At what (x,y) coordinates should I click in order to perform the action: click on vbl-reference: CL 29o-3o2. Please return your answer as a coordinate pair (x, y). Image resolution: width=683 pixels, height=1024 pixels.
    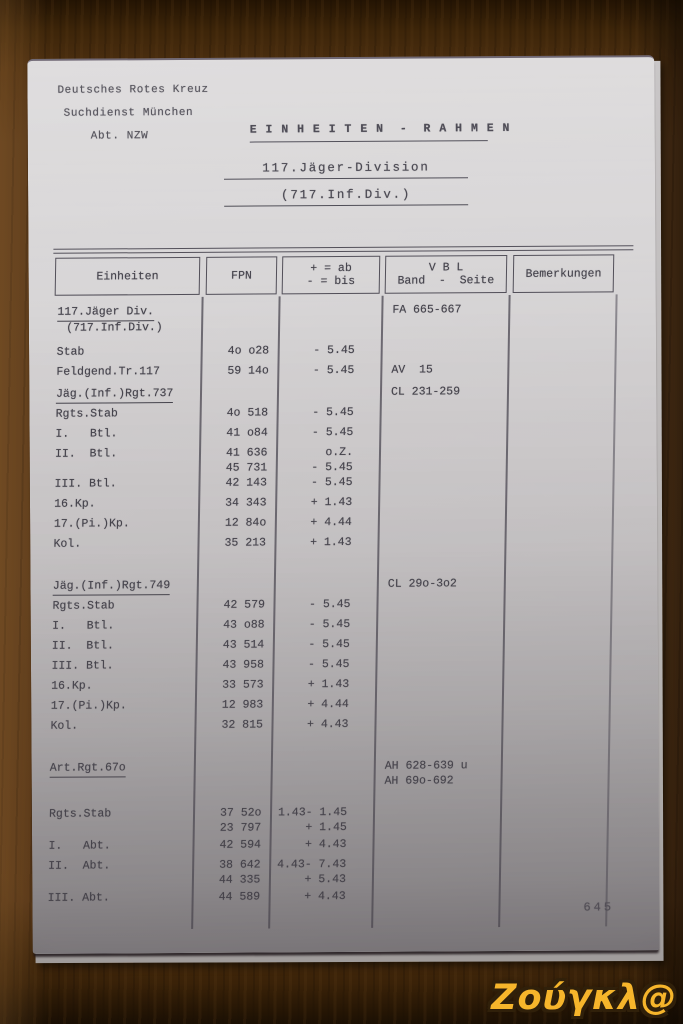
    Looking at the image, I should click on (422, 584).